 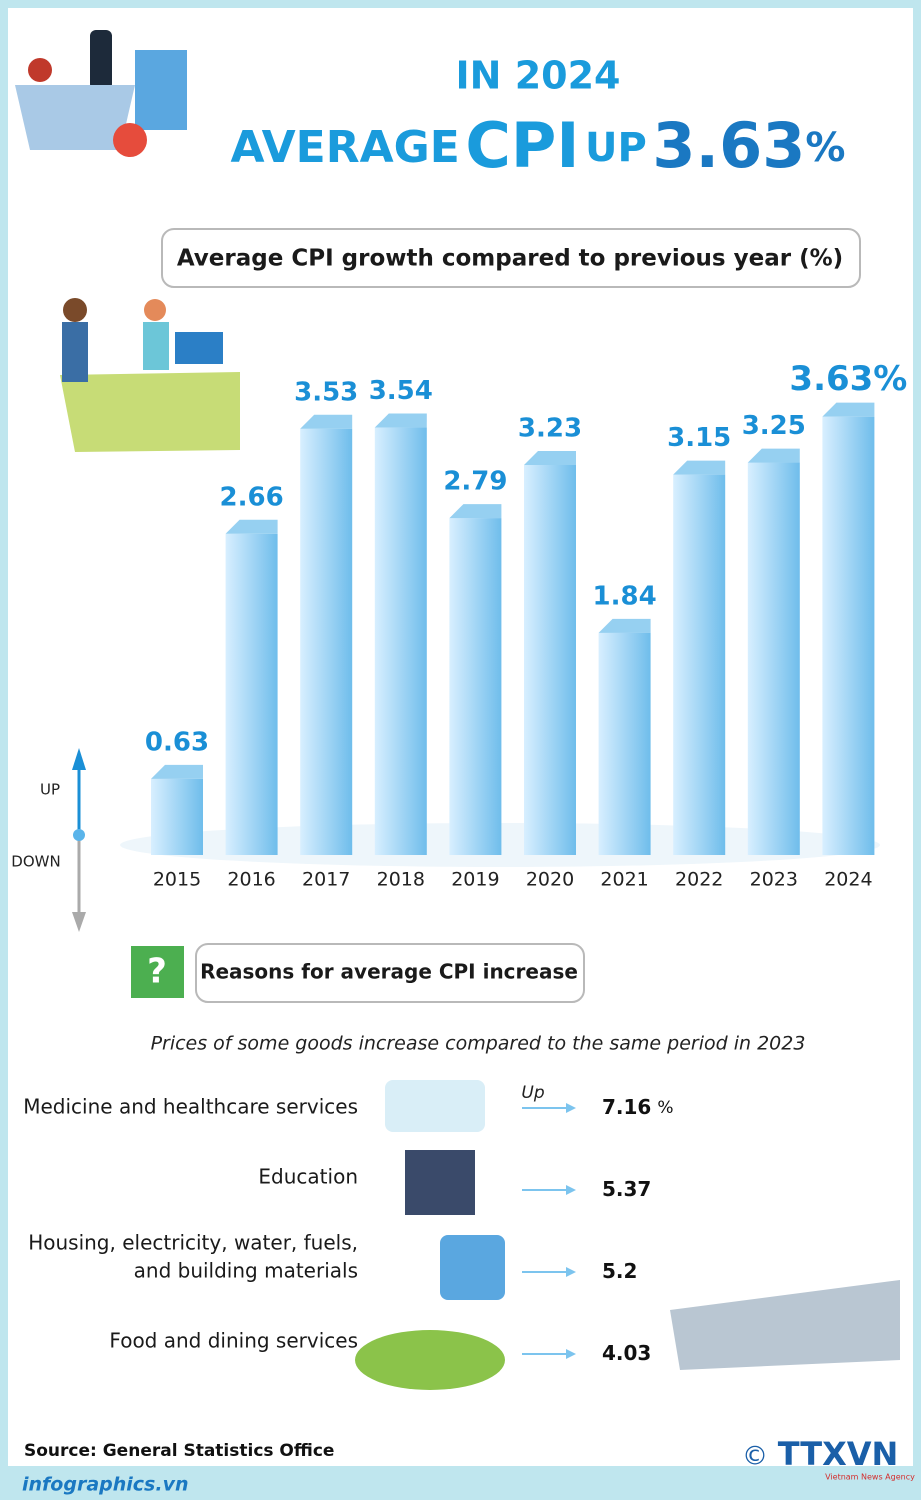 What do you see at coordinates (870, 1477) in the screenshot?
I see `brand-sub: Vietnam News Agency` at bounding box center [870, 1477].